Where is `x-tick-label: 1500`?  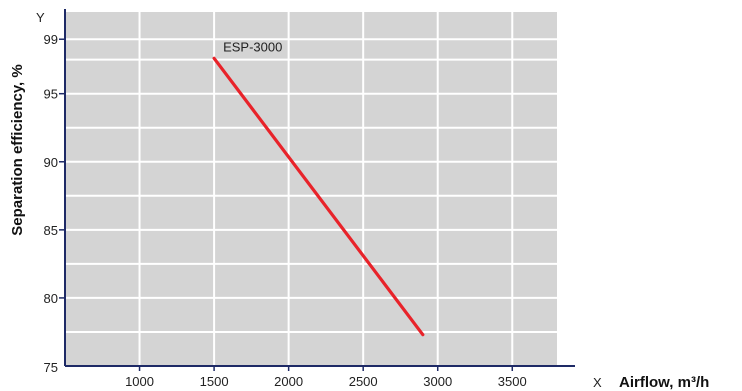 x-tick-label: 1500 is located at coordinates (214, 381).